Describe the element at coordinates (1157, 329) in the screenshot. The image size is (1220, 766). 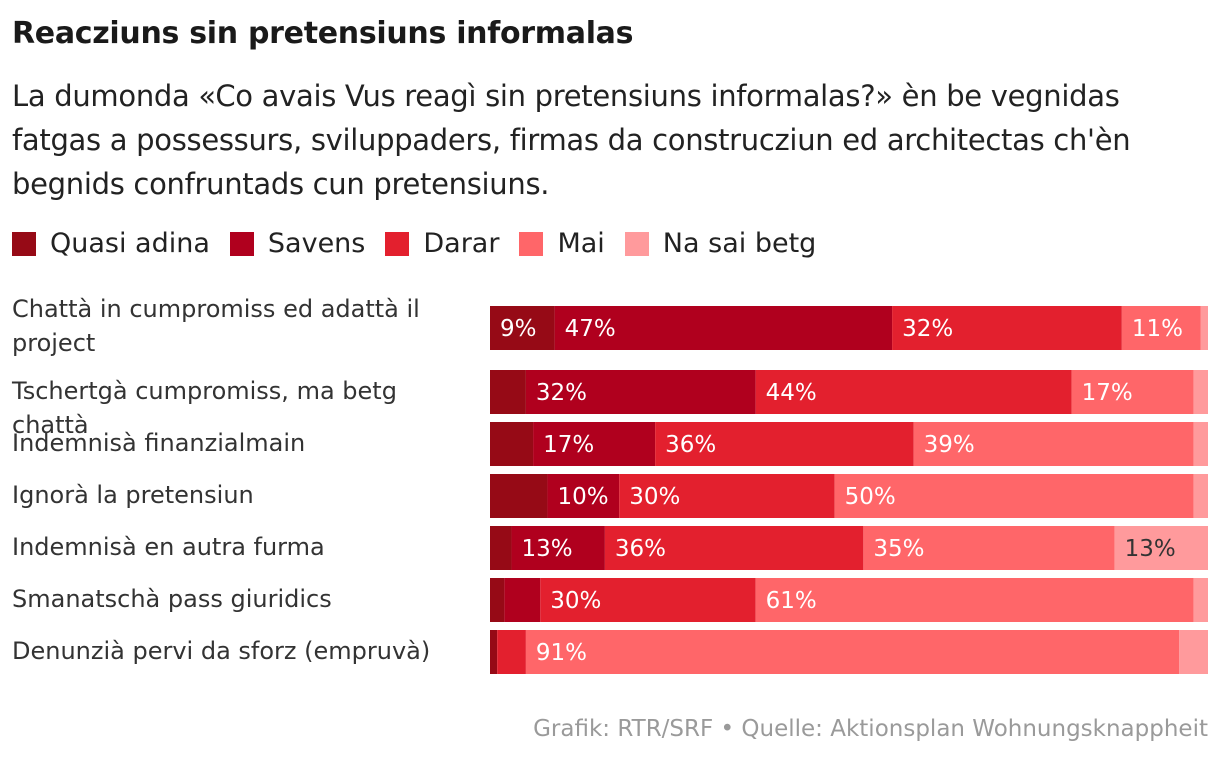
I see `data-label-row0-series3: 11%` at that location.